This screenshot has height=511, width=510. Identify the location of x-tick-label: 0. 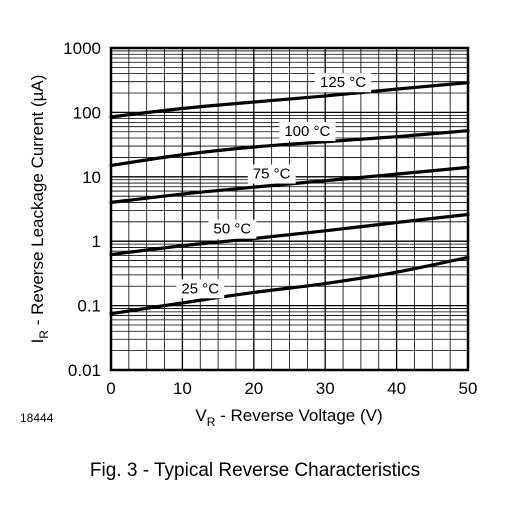
(110, 388).